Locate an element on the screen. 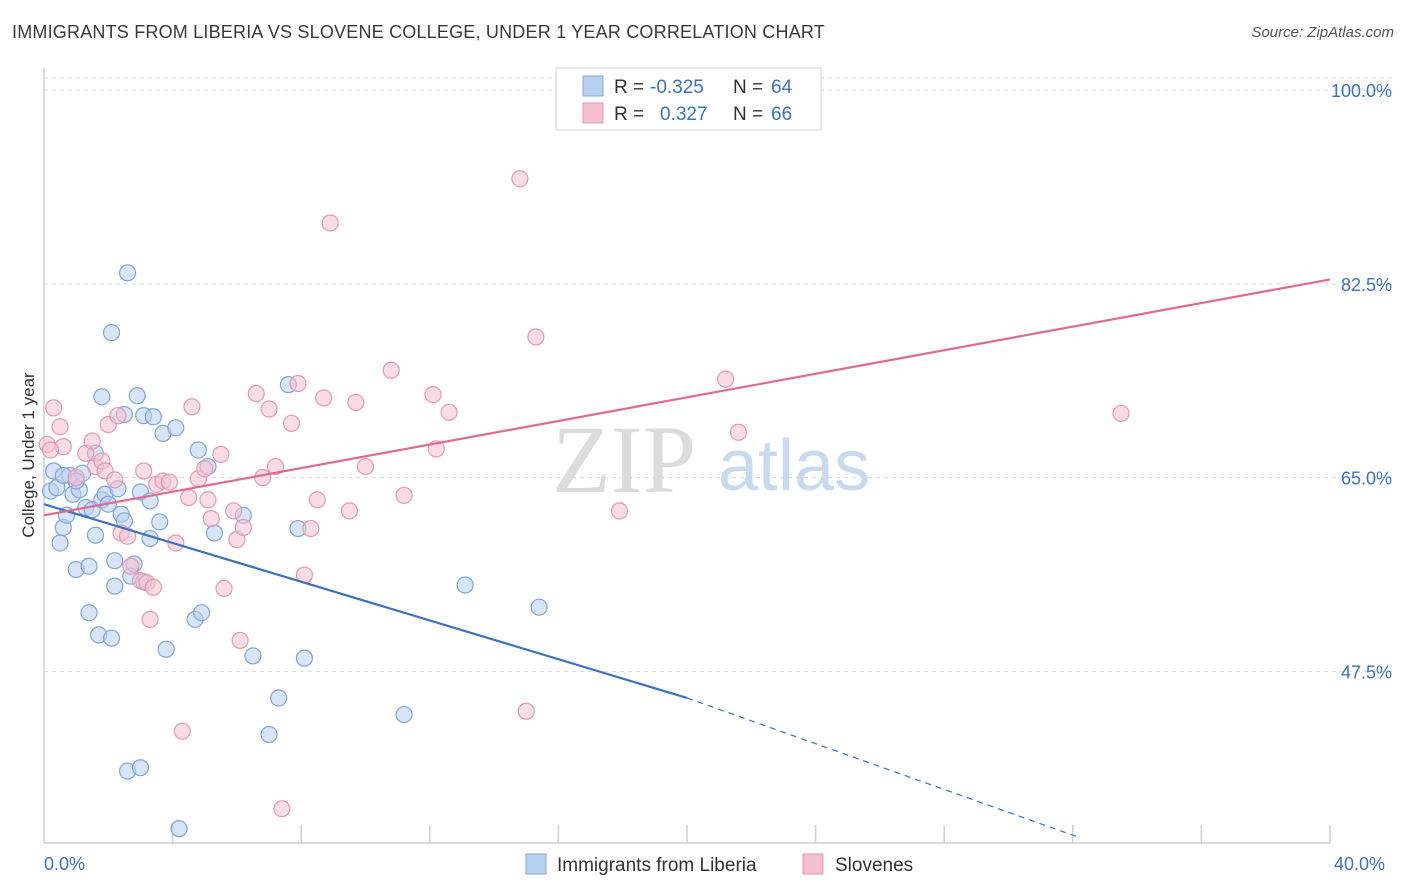 Image resolution: width=1406 pixels, height=892 pixels. liberia-trend-line is located at coordinates (365, 601).